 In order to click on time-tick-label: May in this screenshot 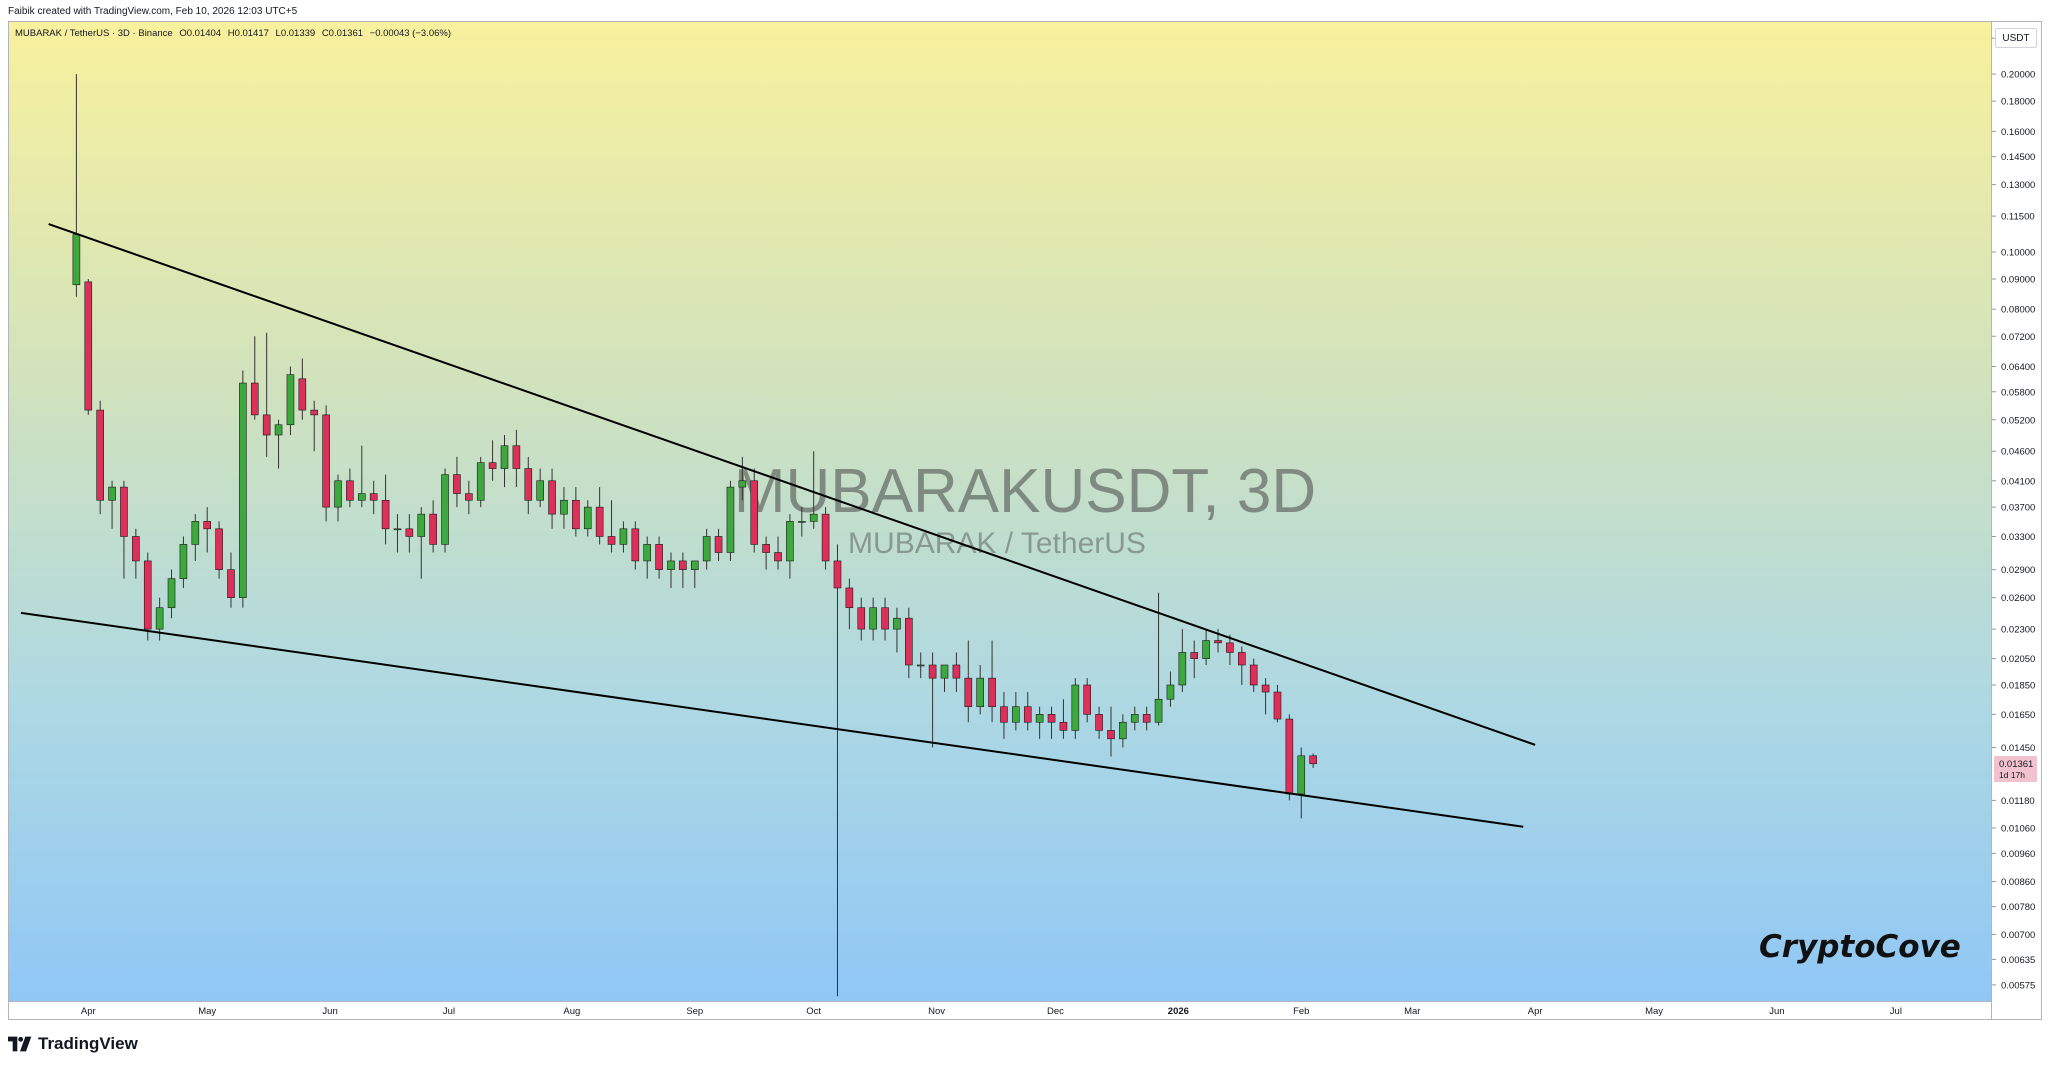, I will do `click(207, 1011)`.